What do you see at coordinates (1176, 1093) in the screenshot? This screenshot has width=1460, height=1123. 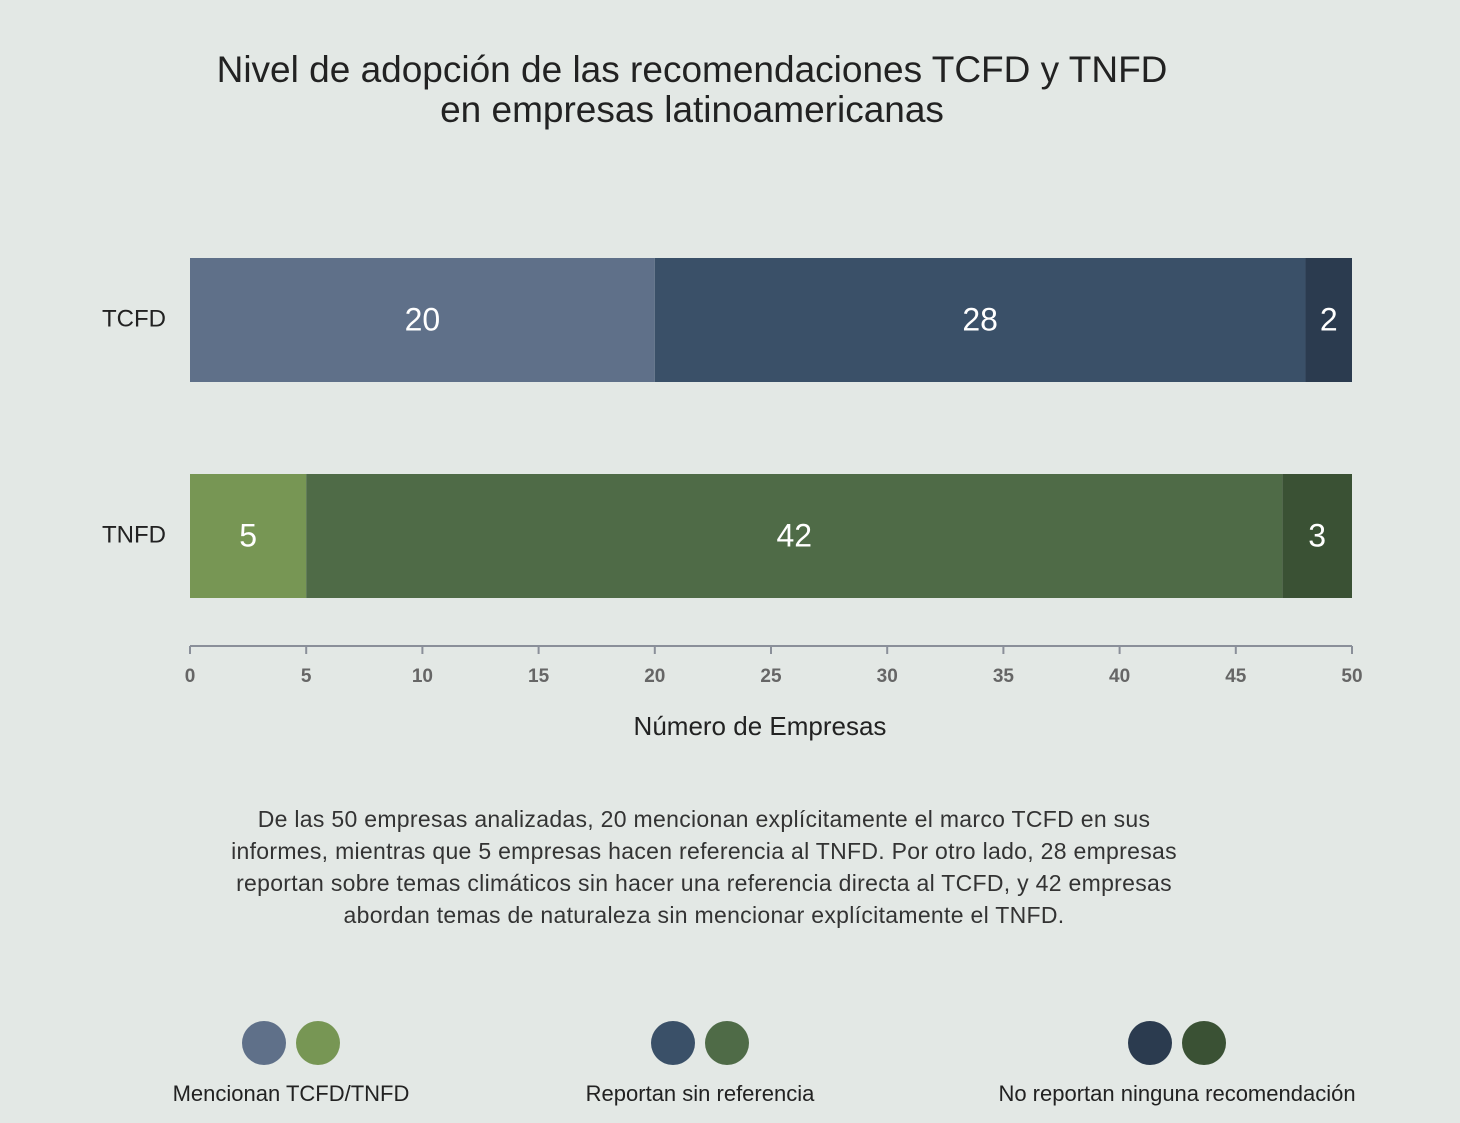 I see `legend-label: No reportan ninguna recomendación` at bounding box center [1176, 1093].